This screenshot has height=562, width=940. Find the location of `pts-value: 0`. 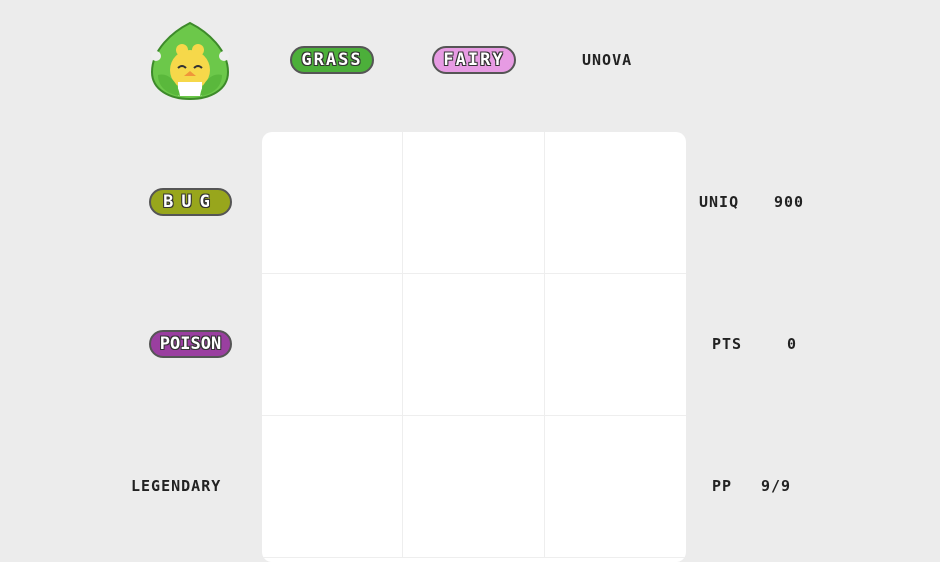

pts-value: 0 is located at coordinates (792, 344).